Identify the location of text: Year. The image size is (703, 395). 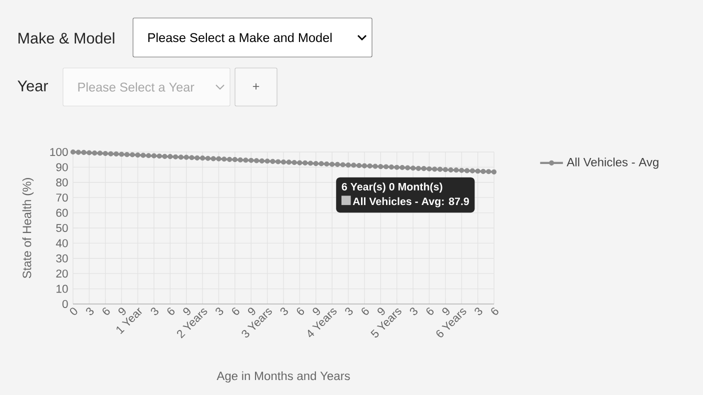
(33, 86).